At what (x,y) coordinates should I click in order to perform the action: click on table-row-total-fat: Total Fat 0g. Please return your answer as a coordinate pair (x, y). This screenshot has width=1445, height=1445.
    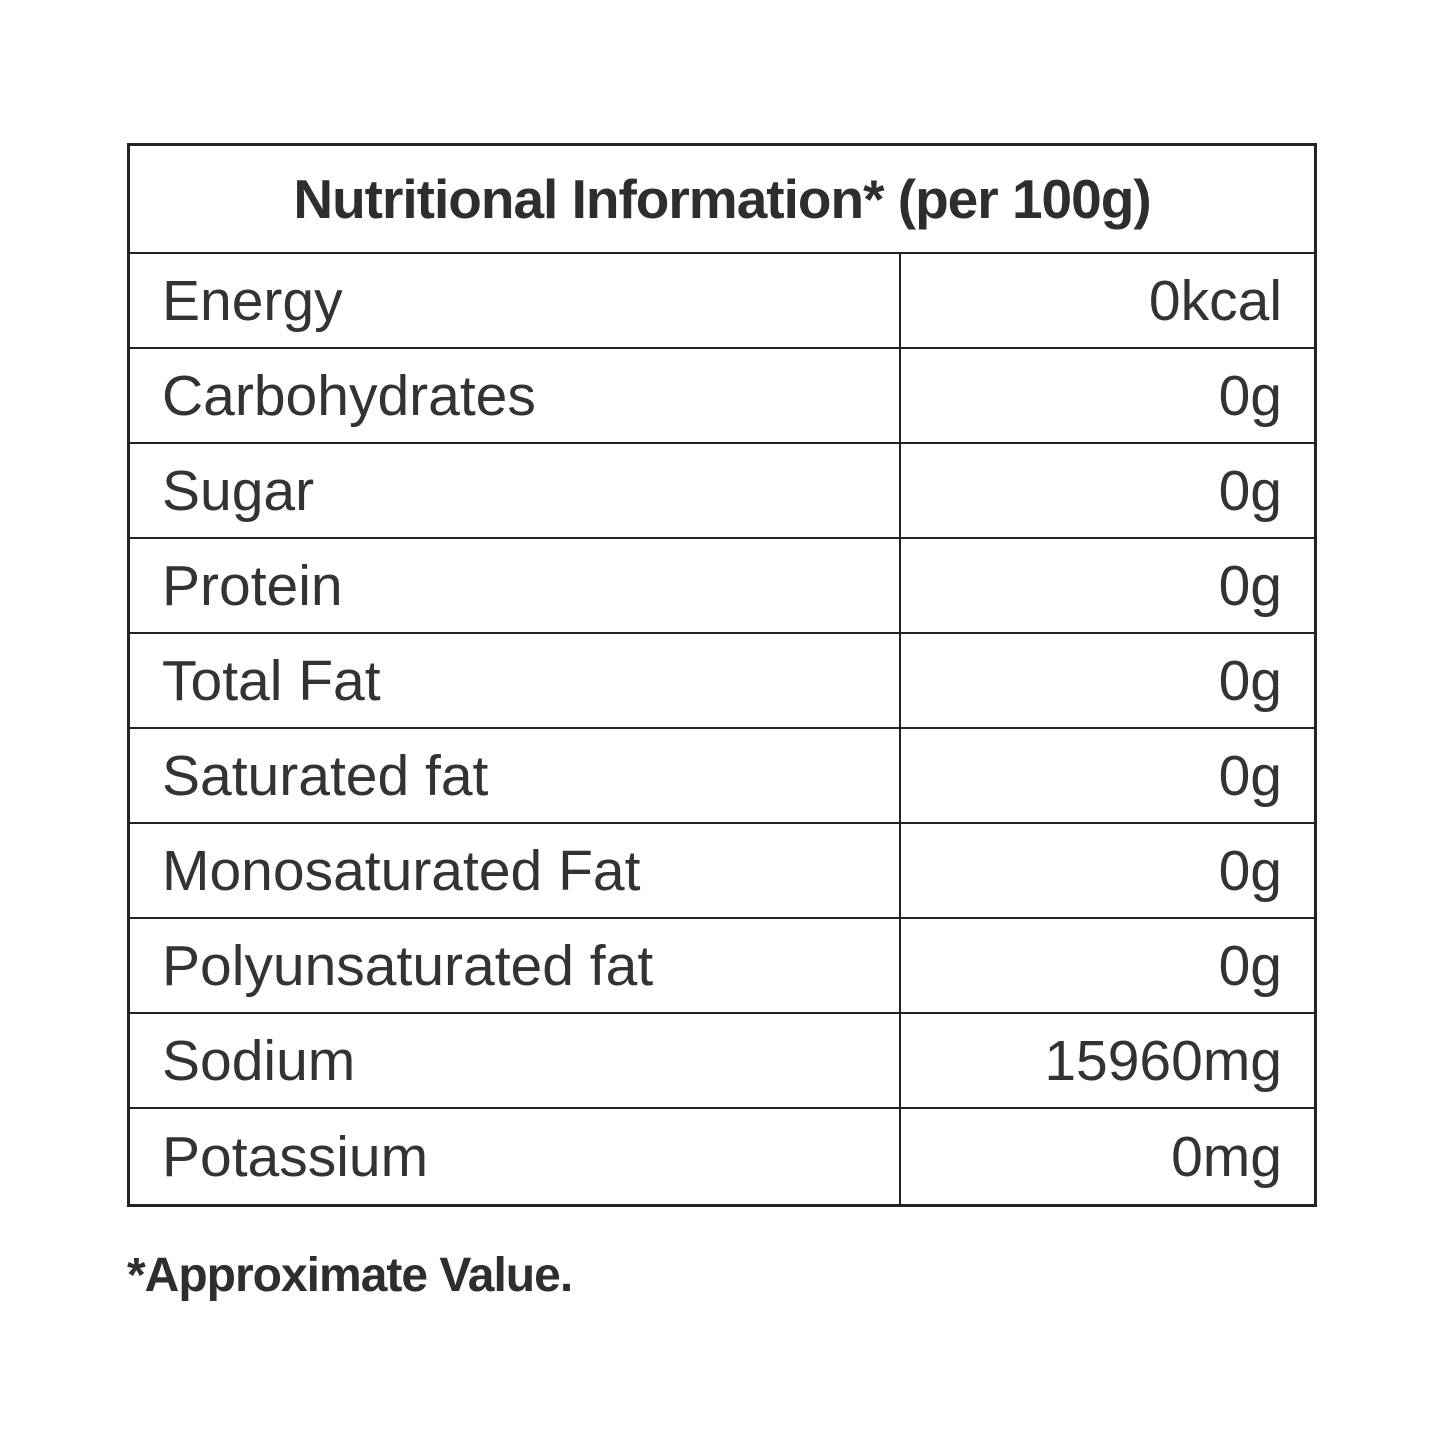
    Looking at the image, I should click on (722, 681).